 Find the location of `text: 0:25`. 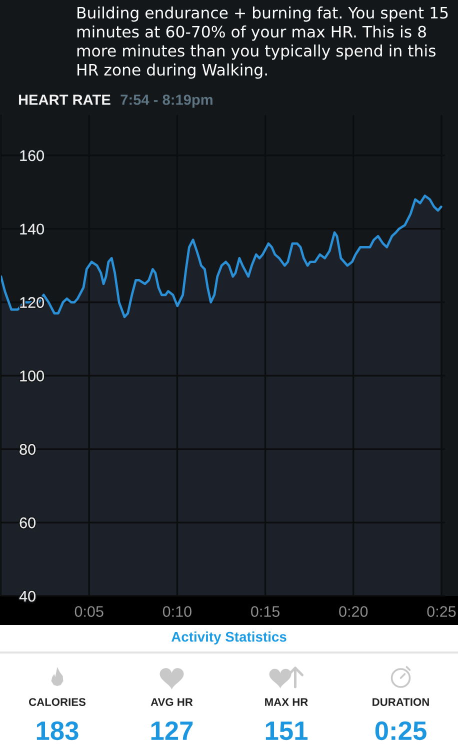

text: 0:25 is located at coordinates (400, 730).